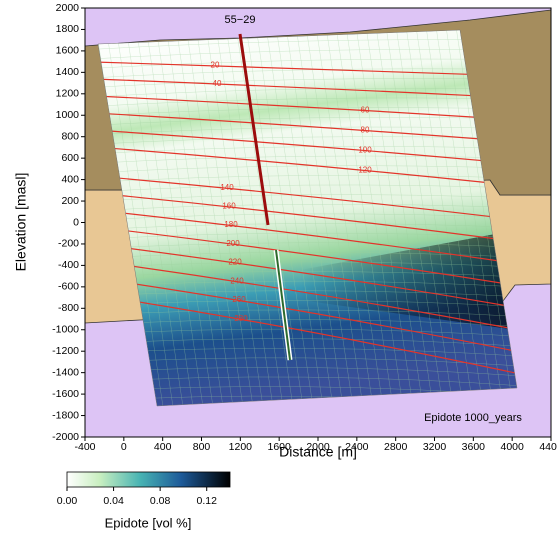 The image size is (557, 543). Describe the element at coordinates (239, 299) in the screenshot. I see `isotherm-label: 260` at that location.